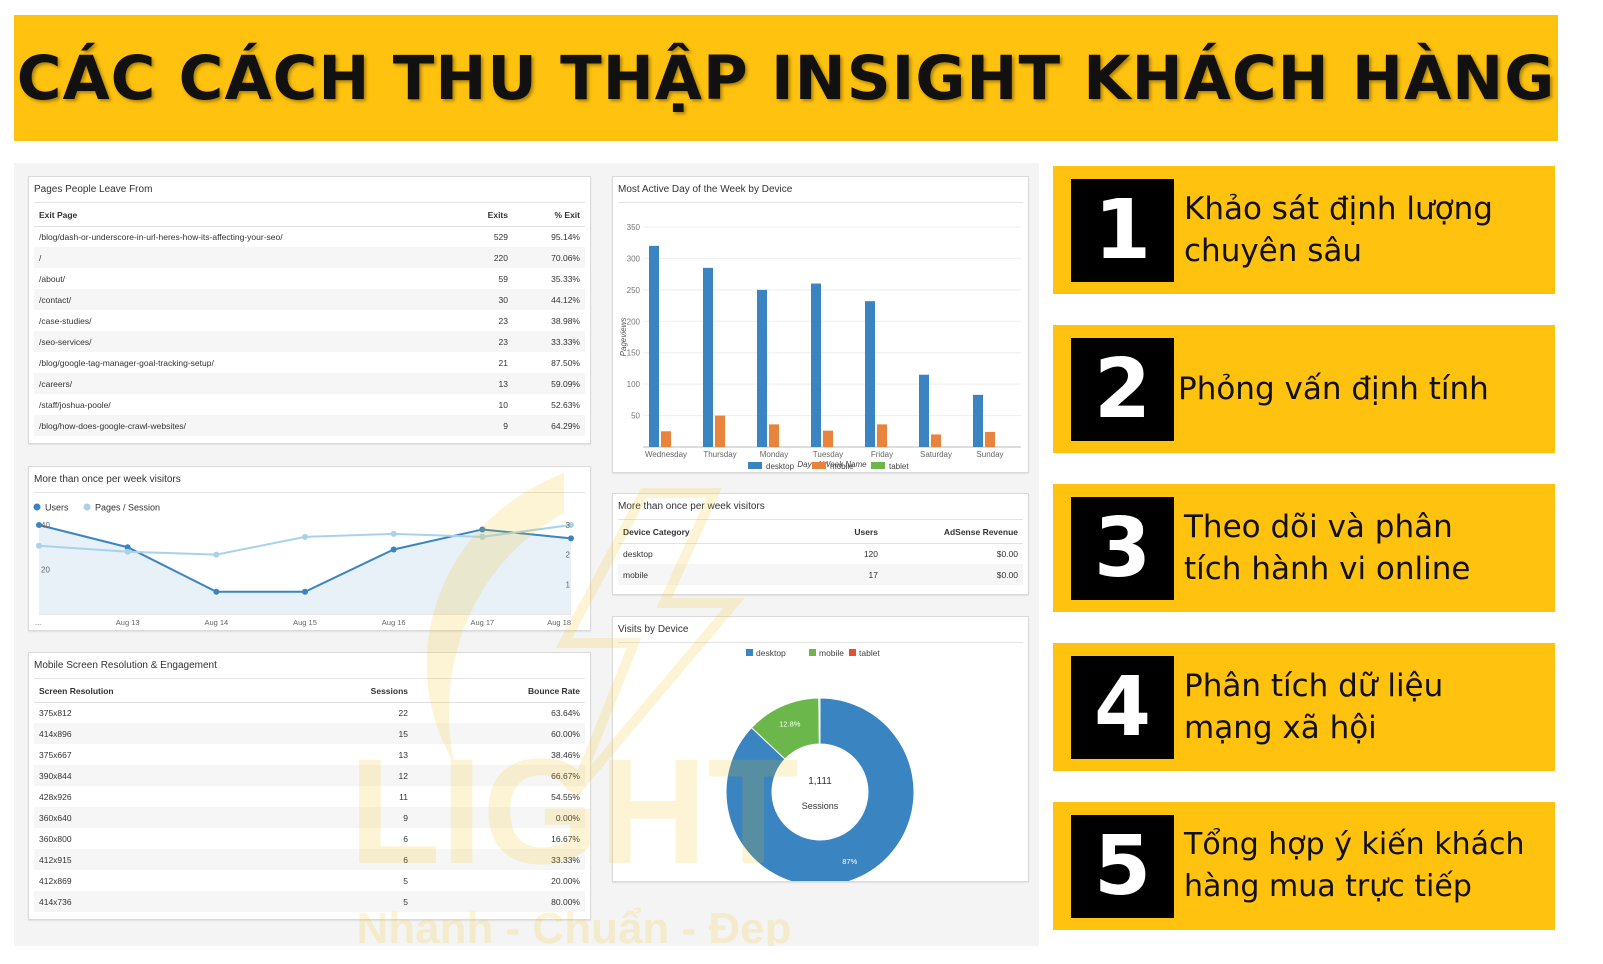 This screenshot has width=1603, height=964. I want to click on table-row: 375x667 13 38.46%, so click(309, 754).